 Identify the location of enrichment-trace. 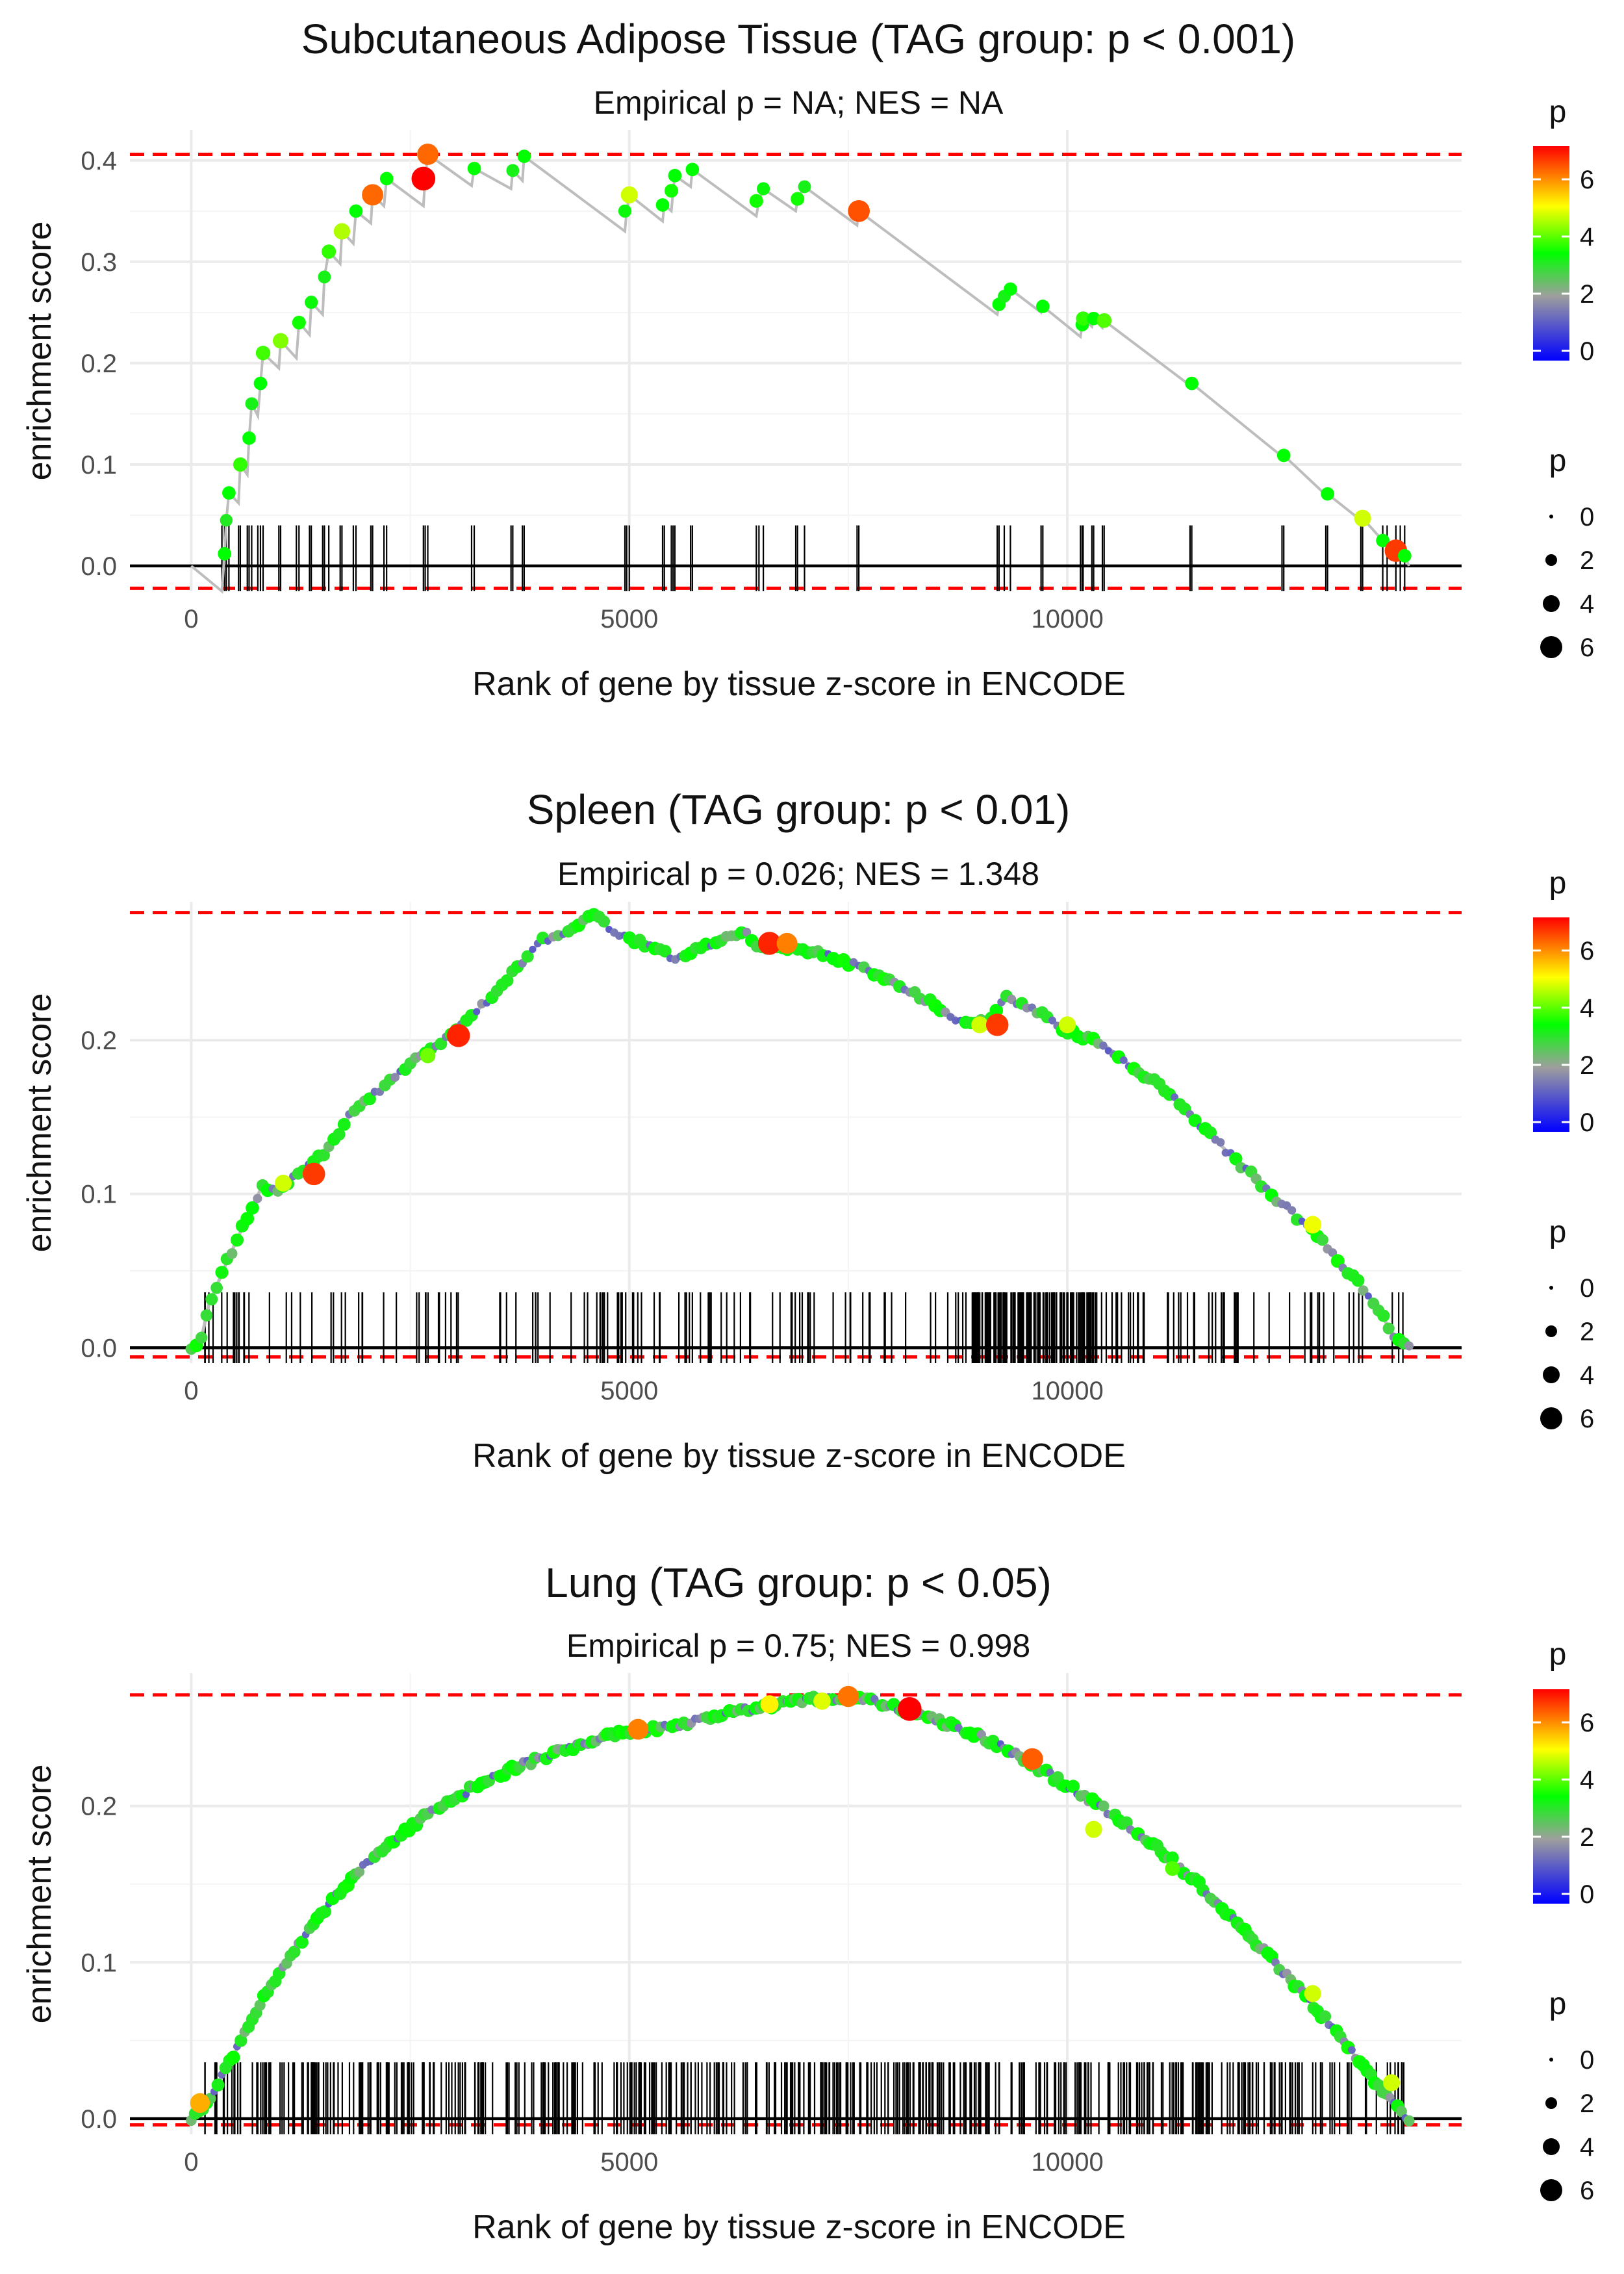
(800, 372).